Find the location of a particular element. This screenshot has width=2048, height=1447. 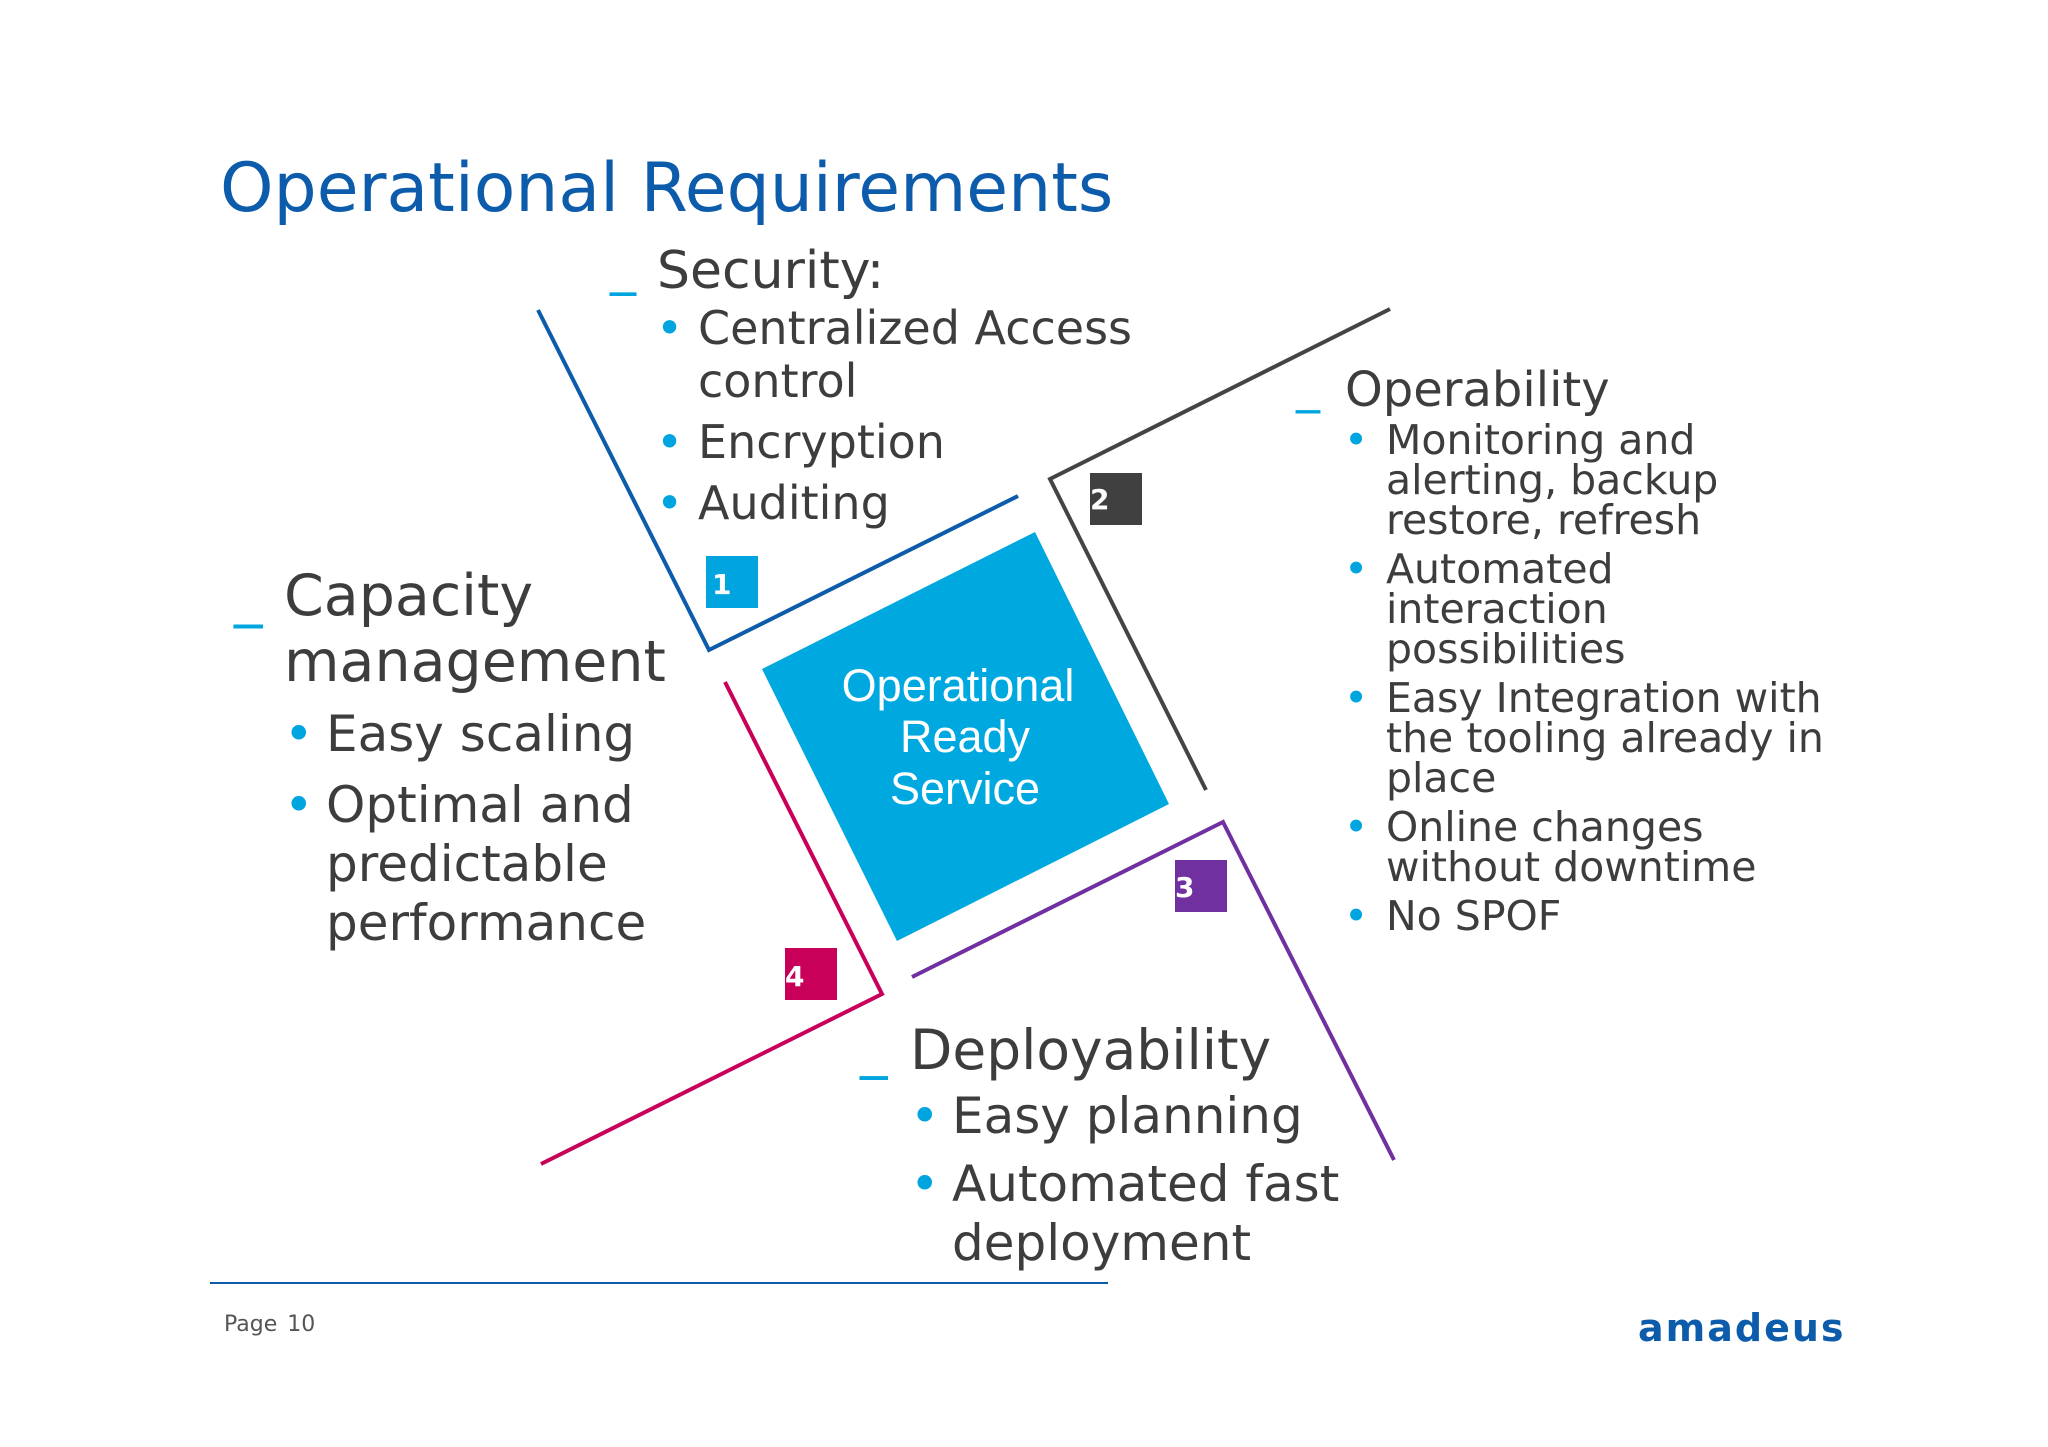

list-item: • Easy planning is located at coordinates (1141, 1116).